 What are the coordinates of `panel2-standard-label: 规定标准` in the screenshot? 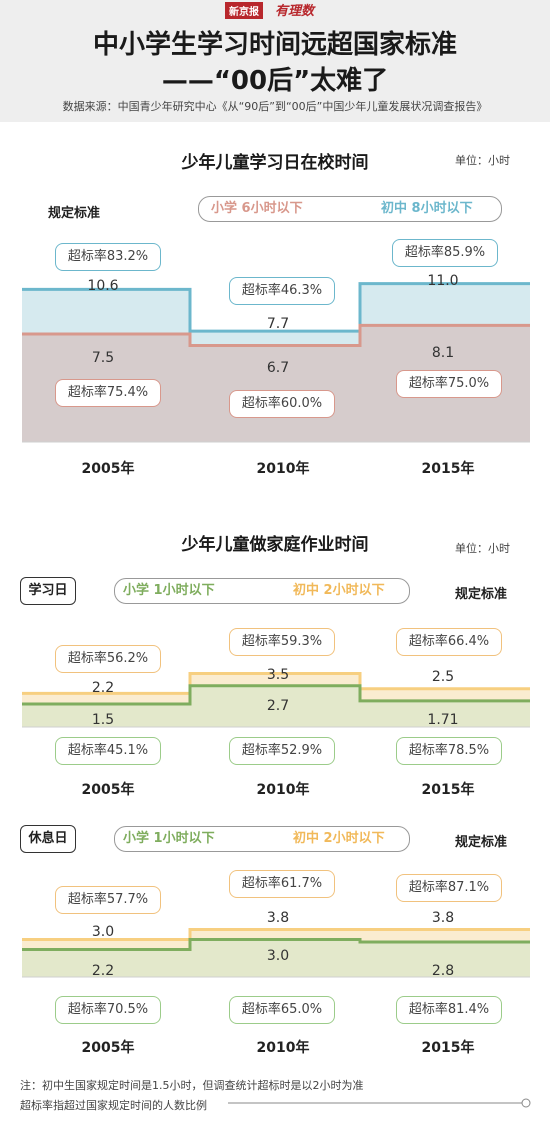 It's located at (481, 842).